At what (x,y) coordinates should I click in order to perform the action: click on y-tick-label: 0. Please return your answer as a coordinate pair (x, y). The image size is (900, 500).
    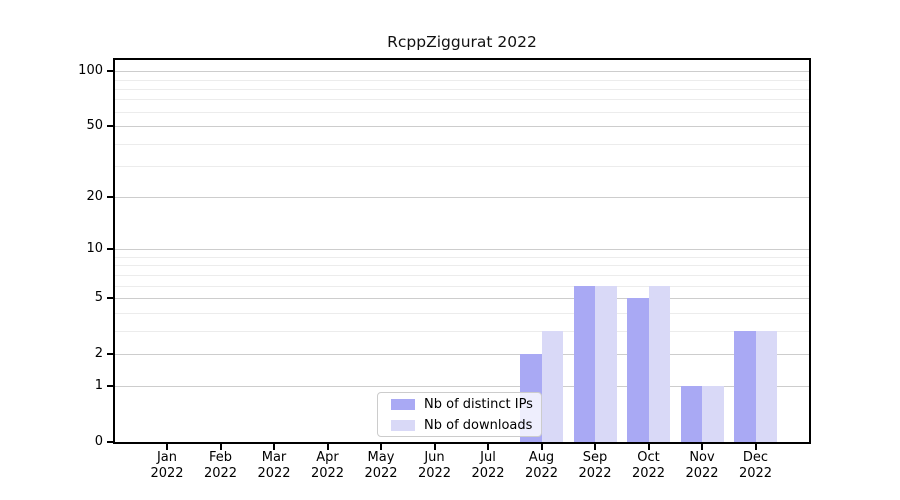
    Looking at the image, I should click on (98, 441).